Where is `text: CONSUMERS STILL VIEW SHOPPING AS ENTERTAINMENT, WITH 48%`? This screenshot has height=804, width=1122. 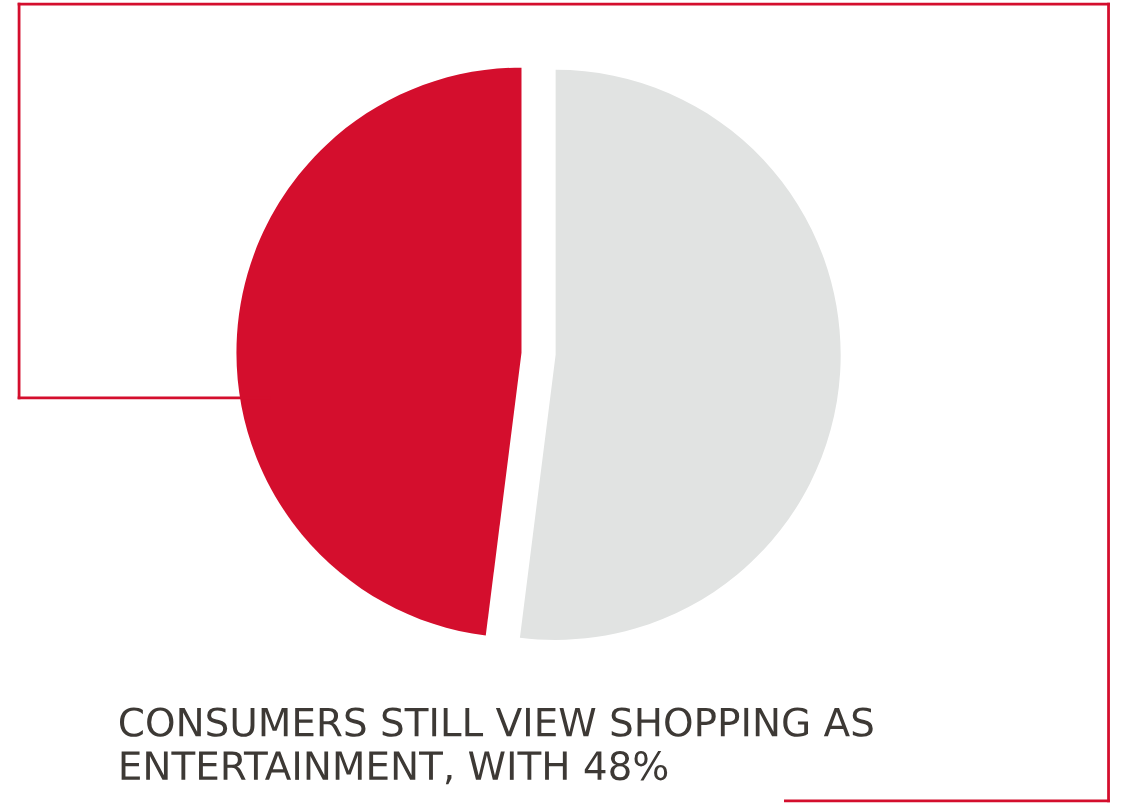
text: CONSUMERS STILL VIEW SHOPPING AS ENTERTAINMENT, WITH 48% is located at coordinates (496, 746).